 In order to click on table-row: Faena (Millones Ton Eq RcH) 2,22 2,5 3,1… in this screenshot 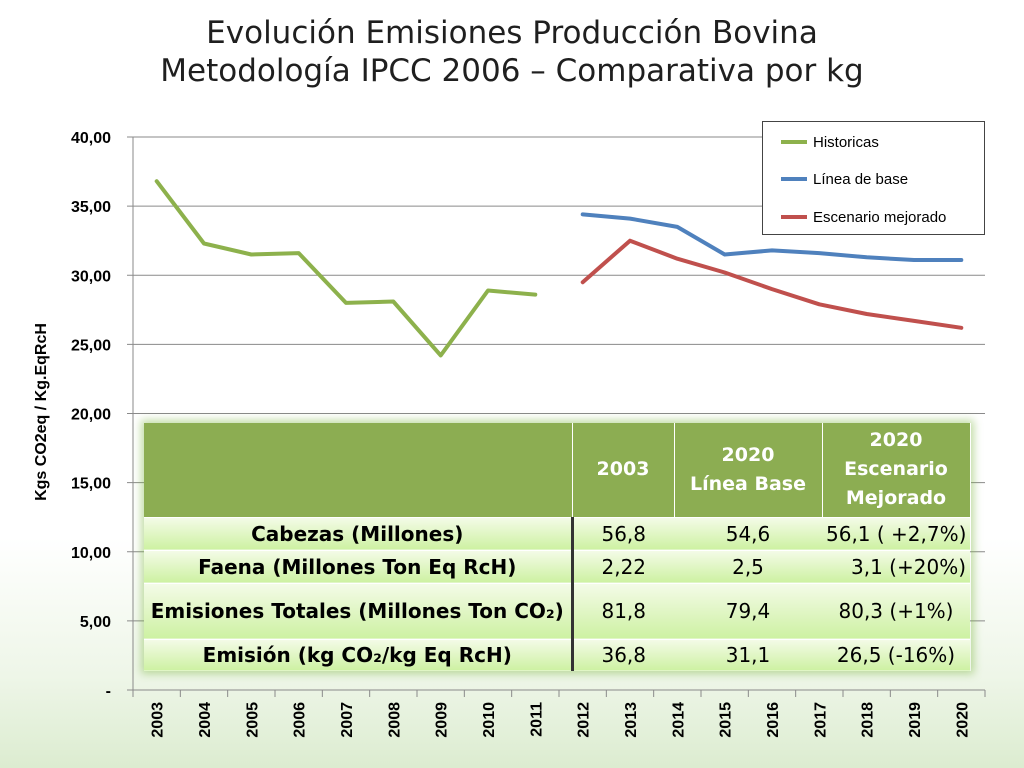, I will do `click(557, 566)`.